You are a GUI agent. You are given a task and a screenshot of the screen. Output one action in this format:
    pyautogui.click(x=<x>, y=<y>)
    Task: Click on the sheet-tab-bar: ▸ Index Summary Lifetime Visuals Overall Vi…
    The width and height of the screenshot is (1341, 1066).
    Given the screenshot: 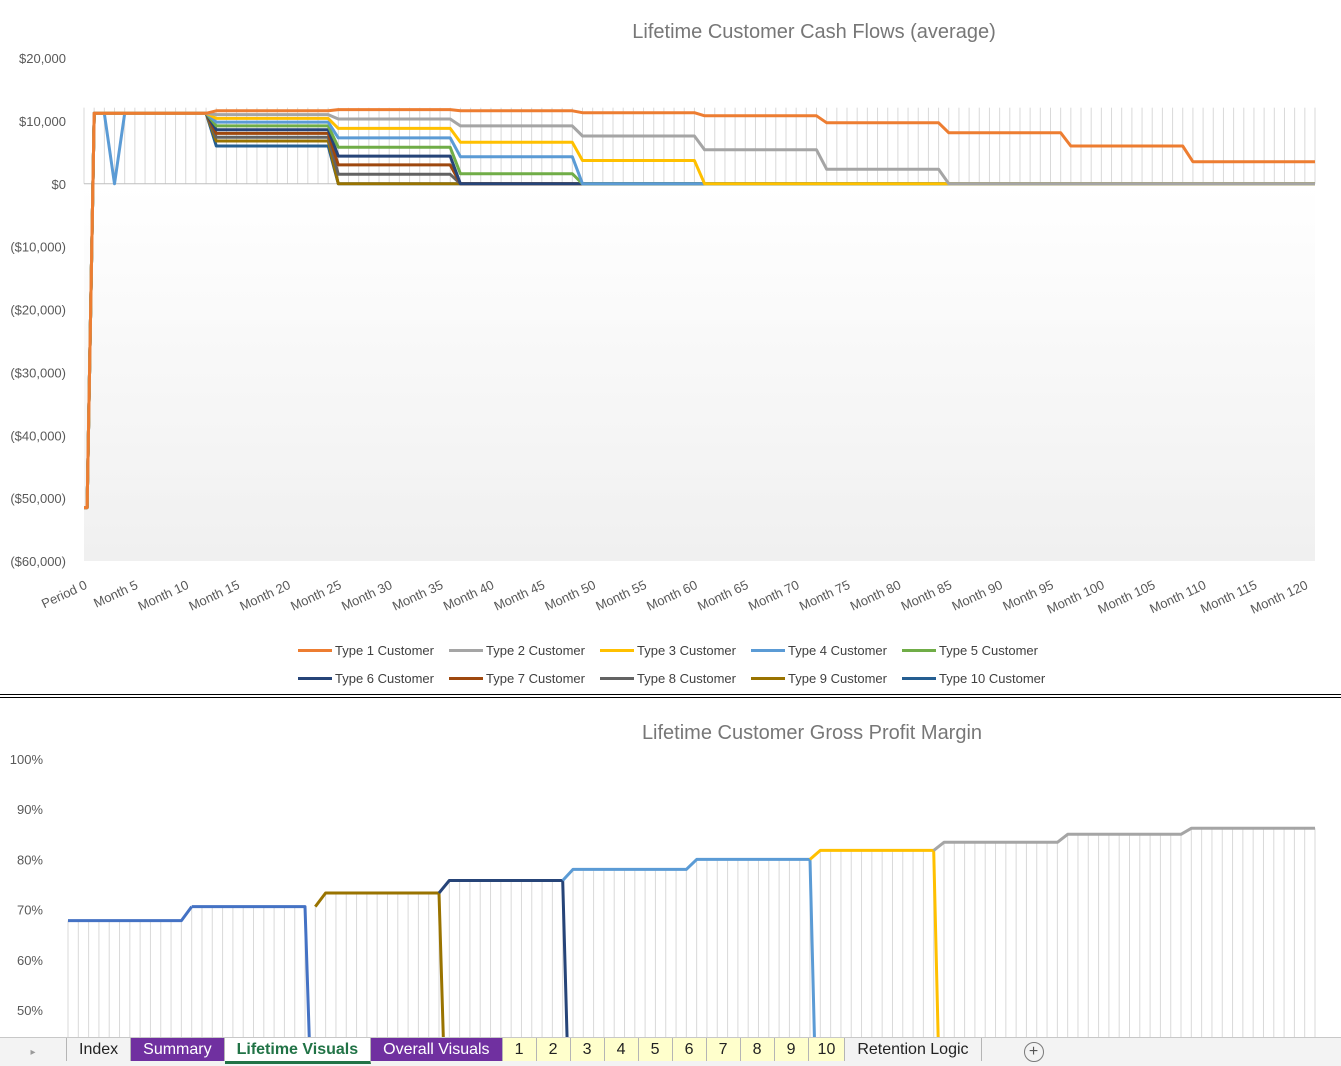 What is the action you would take?
    pyautogui.click(x=670, y=1051)
    